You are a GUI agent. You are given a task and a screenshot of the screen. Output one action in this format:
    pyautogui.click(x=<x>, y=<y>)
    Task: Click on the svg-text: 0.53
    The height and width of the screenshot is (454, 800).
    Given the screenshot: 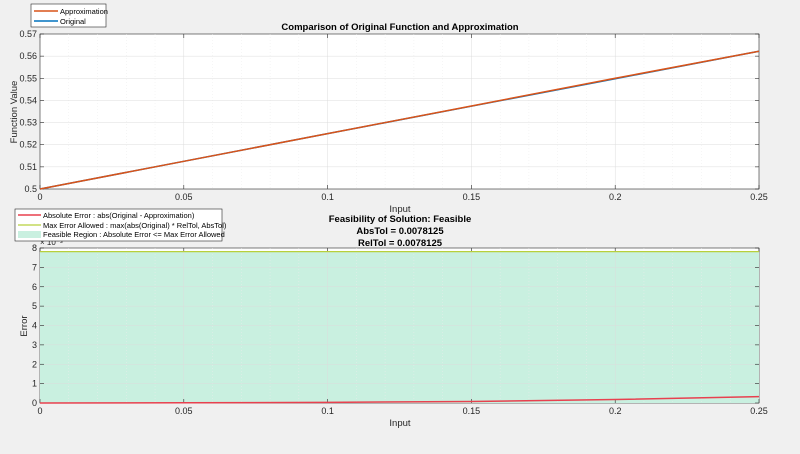 What is the action you would take?
    pyautogui.click(x=28, y=123)
    